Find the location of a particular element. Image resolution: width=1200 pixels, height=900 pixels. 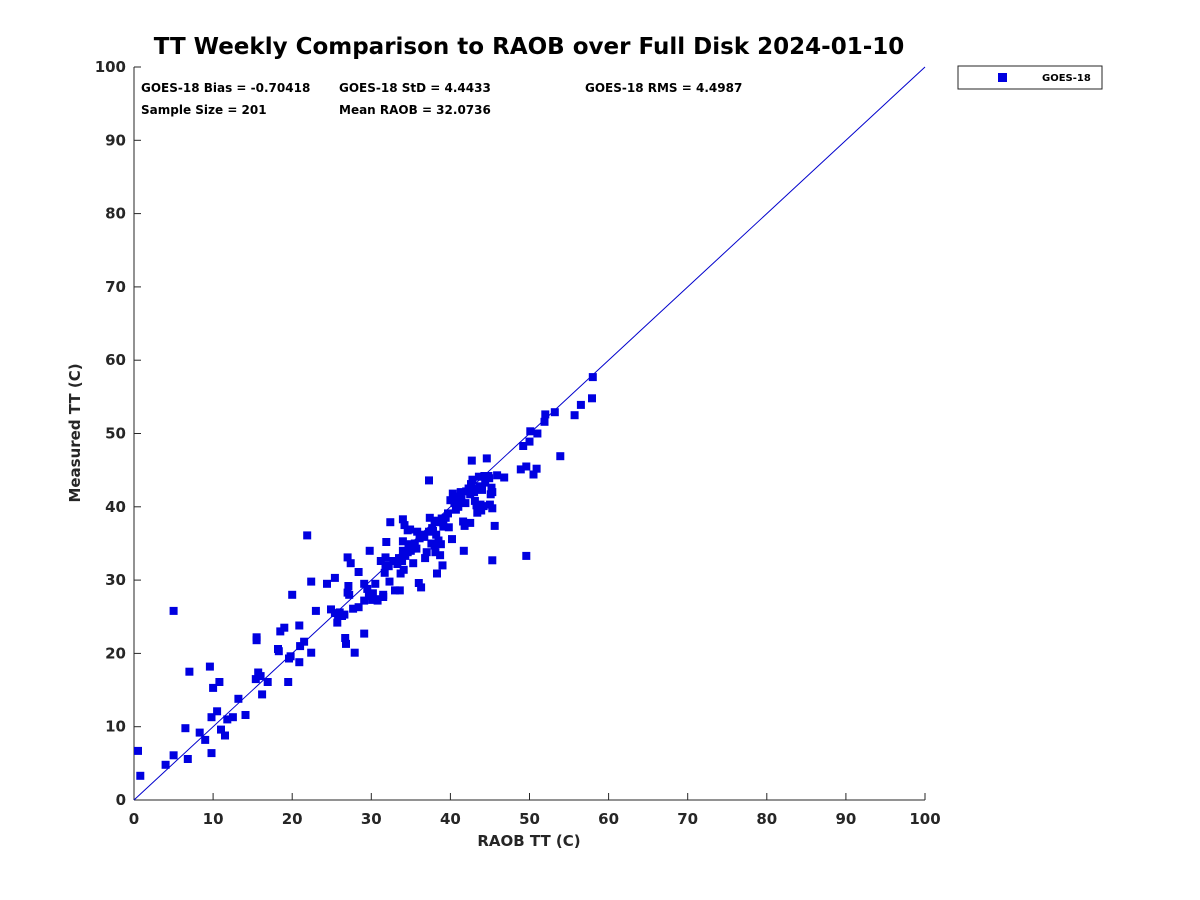

x-tick-label: 70 is located at coordinates (687, 819).